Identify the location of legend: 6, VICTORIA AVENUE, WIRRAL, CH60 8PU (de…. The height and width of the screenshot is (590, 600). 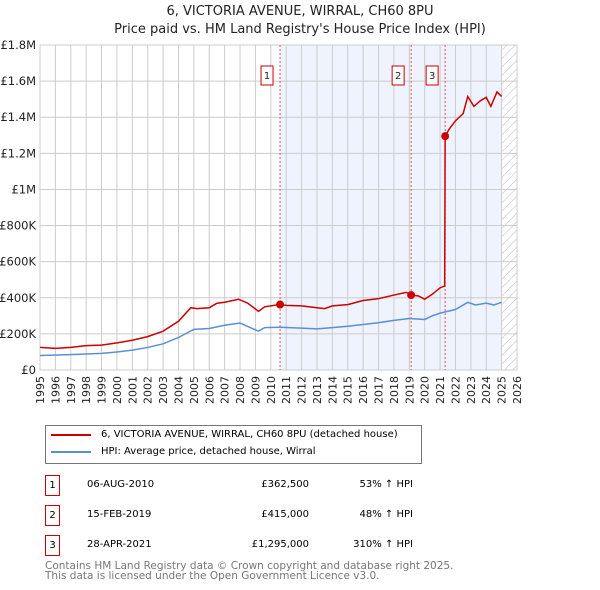
(233, 444).